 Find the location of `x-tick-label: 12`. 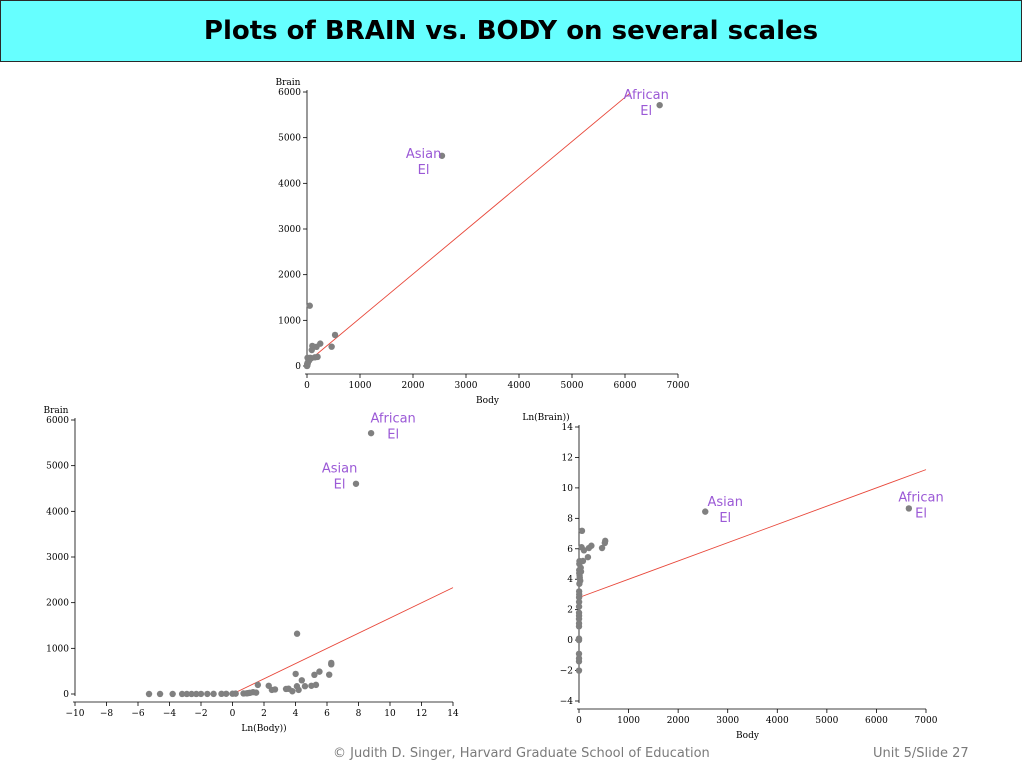

x-tick-label: 12 is located at coordinates (421, 714).